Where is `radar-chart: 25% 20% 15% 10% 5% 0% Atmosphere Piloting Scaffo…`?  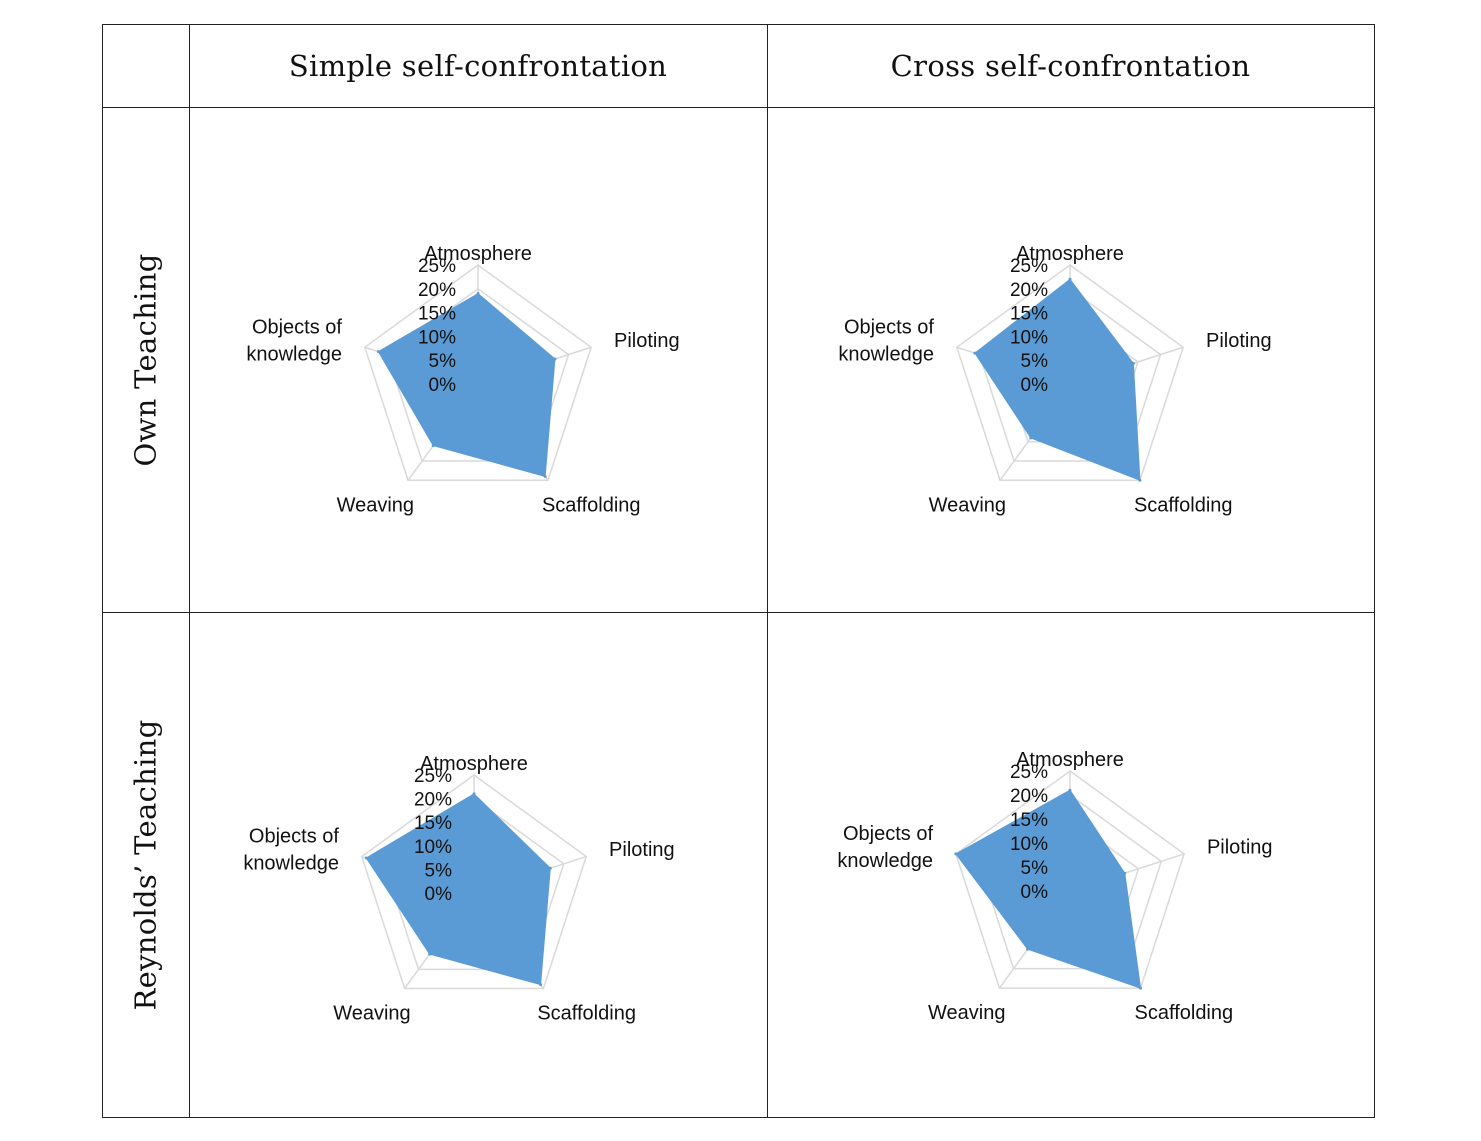
radar-chart: 25% 20% 15% 10% 5% 0% Atmosphere Piloting Scaffo… is located at coordinates (1054, 886).